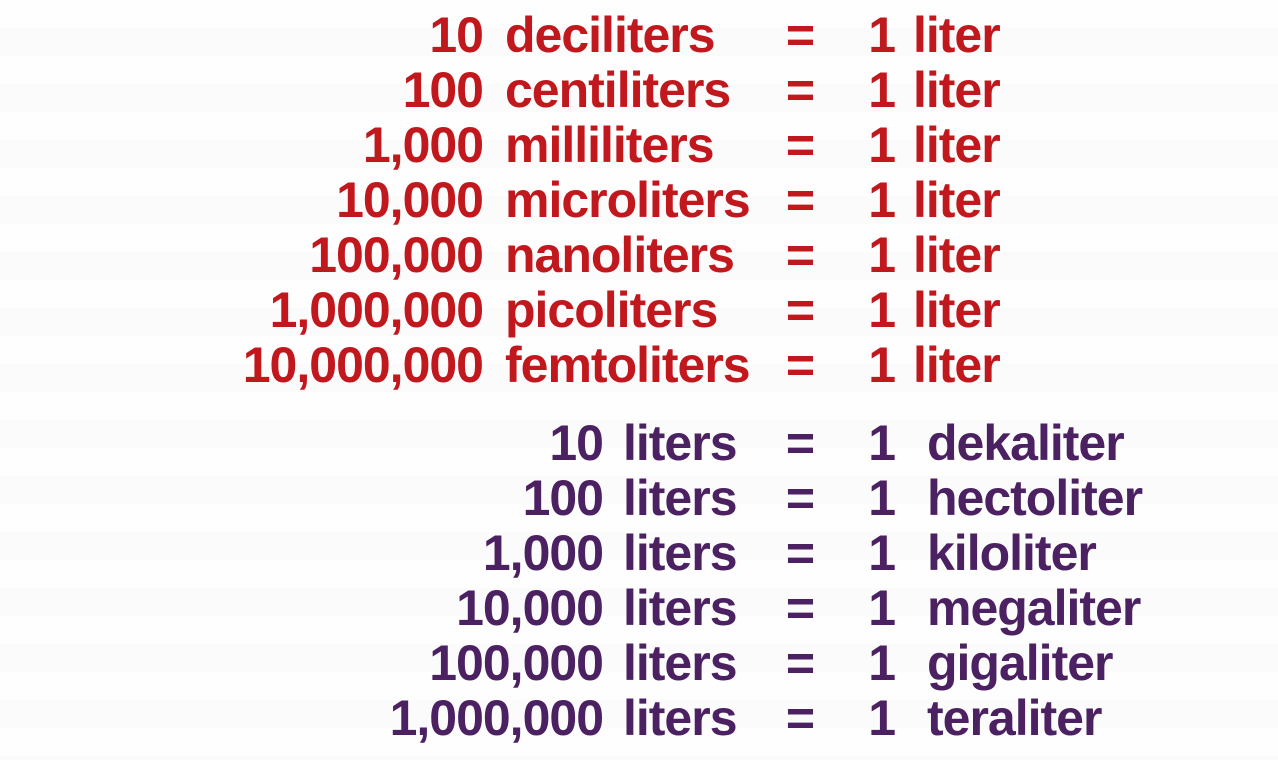 The height and width of the screenshot is (760, 1278). Describe the element at coordinates (1020, 663) in the screenshot. I see `result-unit-label: gigaliter` at that location.